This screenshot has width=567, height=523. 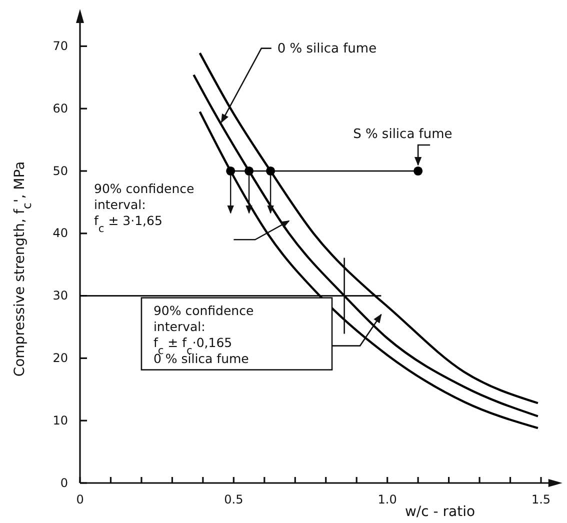 What do you see at coordinates (60, 295) in the screenshot?
I see `y-tick-label: 30` at bounding box center [60, 295].